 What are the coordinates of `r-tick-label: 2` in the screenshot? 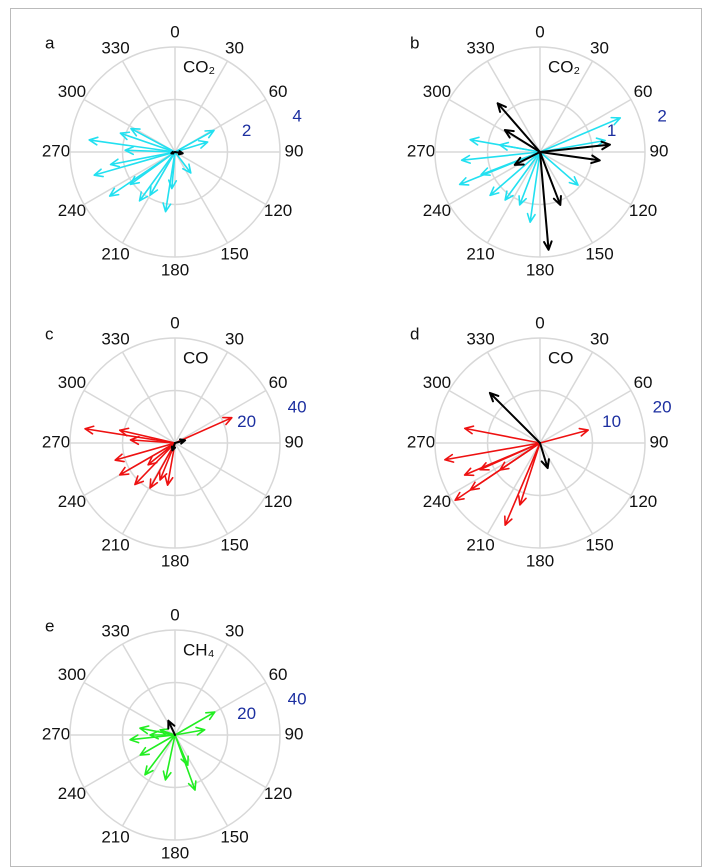 It's located at (661, 115).